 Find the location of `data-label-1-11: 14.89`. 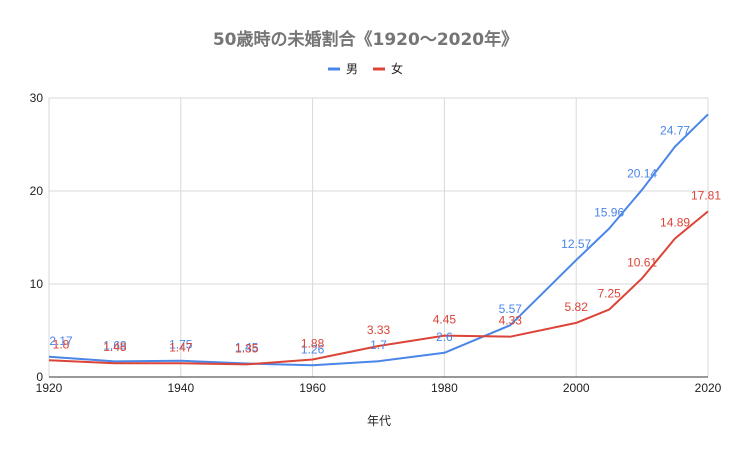

data-label-1-11: 14.89 is located at coordinates (675, 223).